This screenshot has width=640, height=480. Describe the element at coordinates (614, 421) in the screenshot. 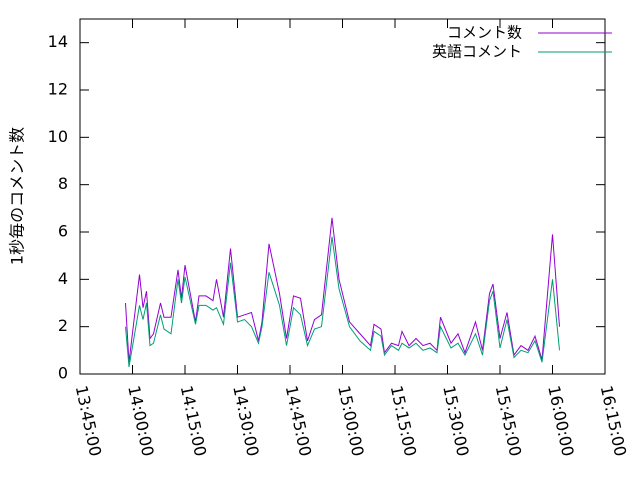

I see `x-tick-label: 16:15:00` at that location.